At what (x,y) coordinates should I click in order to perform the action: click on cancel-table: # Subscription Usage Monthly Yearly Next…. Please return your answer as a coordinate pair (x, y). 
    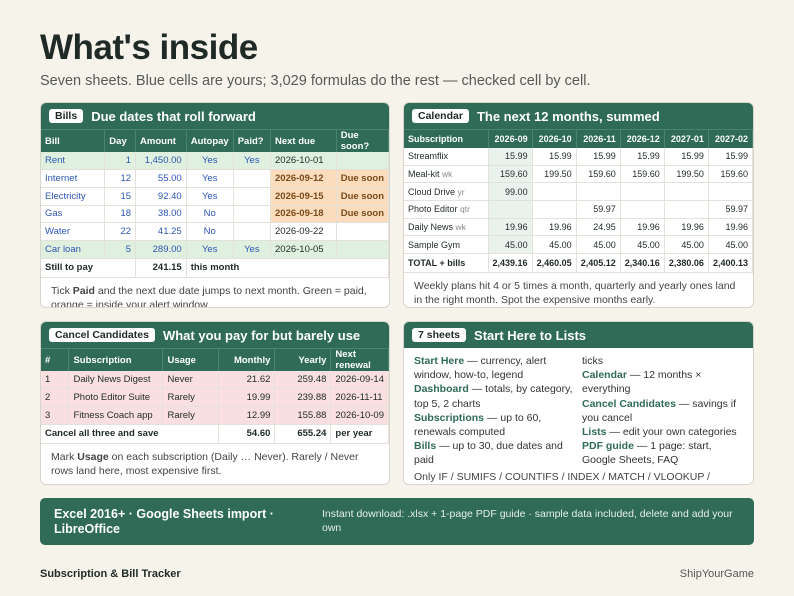
    Looking at the image, I should click on (215, 396).